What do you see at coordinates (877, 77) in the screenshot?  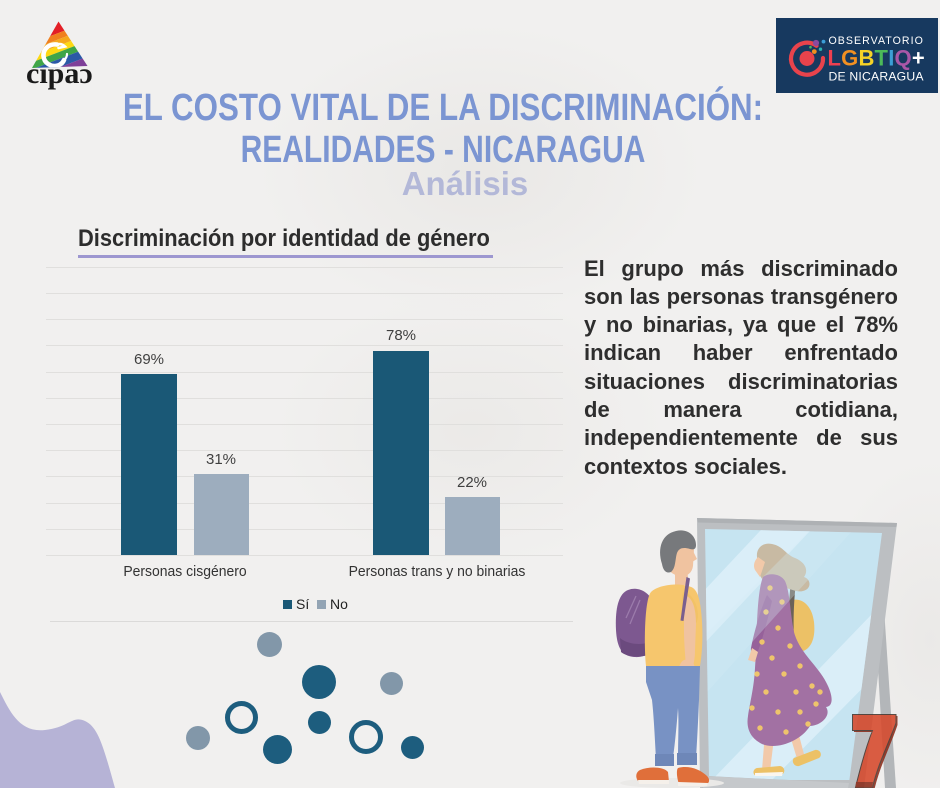 I see `svg-text: DE NICARAGUA` at bounding box center [877, 77].